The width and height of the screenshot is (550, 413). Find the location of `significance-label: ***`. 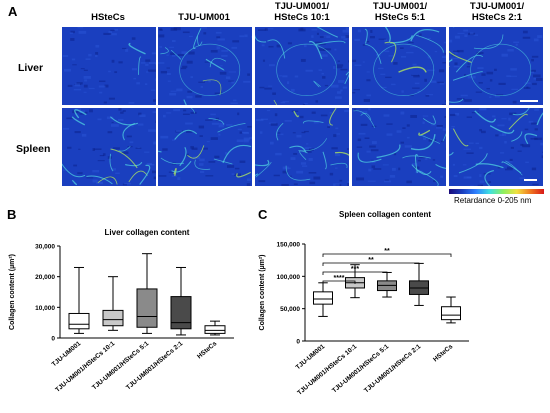

significance-label: *** is located at coordinates (355, 269).